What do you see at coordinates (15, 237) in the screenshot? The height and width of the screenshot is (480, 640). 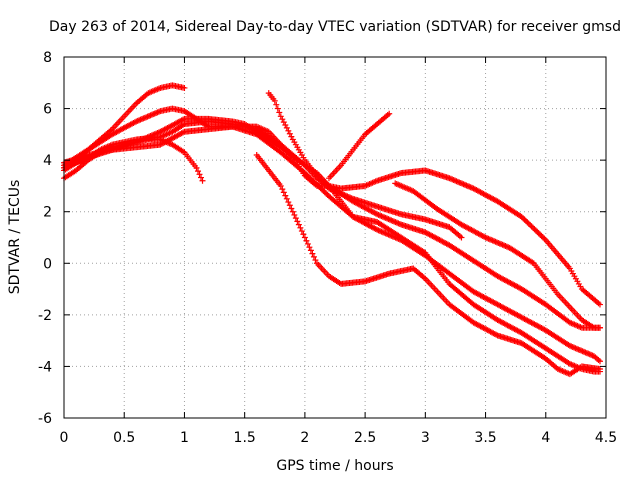 I see `y-axis-label: SDTVAR / TECUs` at bounding box center [15, 237].